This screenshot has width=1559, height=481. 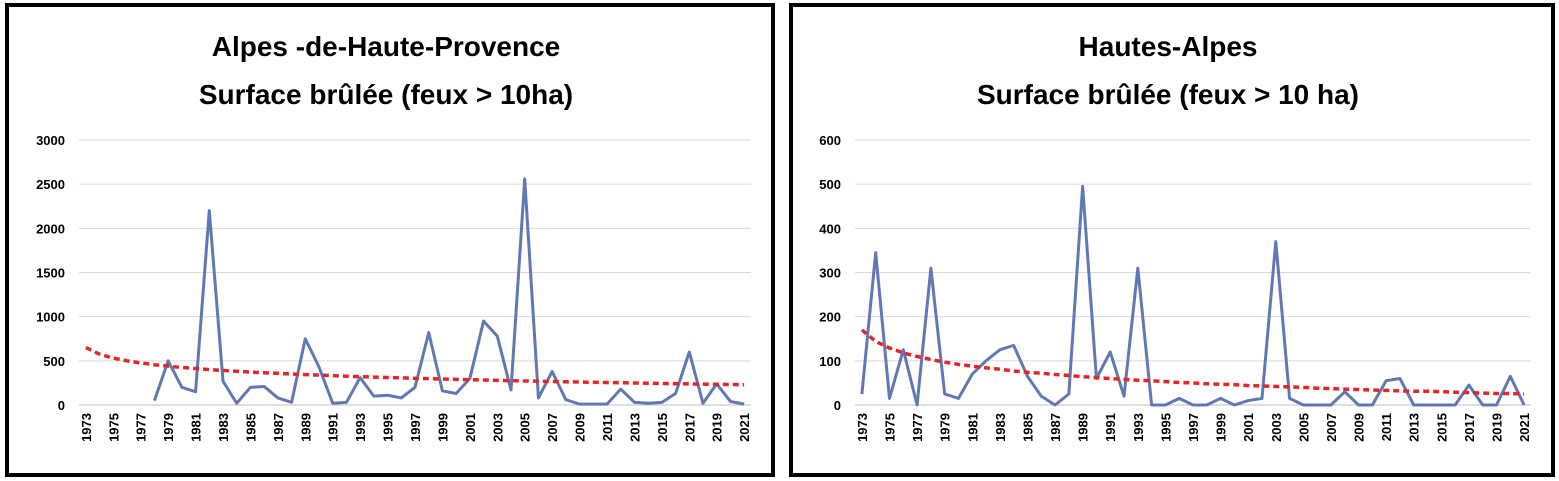 I want to click on y-tick-label: 1000, so click(x=50, y=317).